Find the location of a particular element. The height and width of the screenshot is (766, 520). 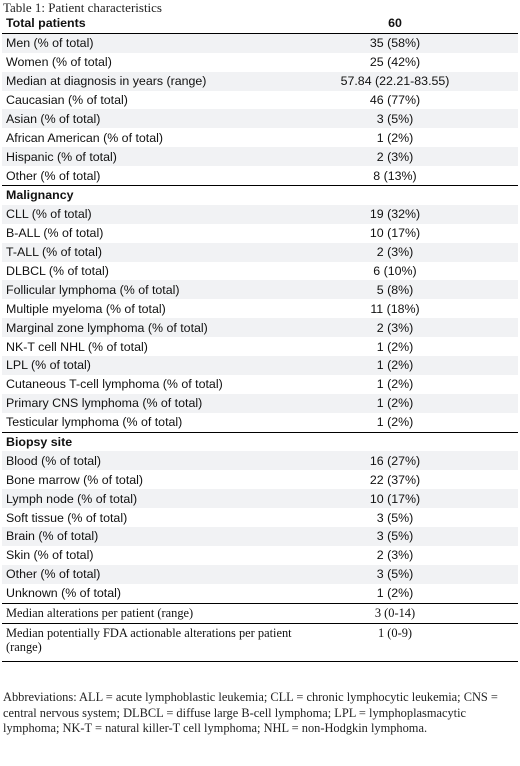

section-header-malignancy: Malignancy is located at coordinates (260, 195).